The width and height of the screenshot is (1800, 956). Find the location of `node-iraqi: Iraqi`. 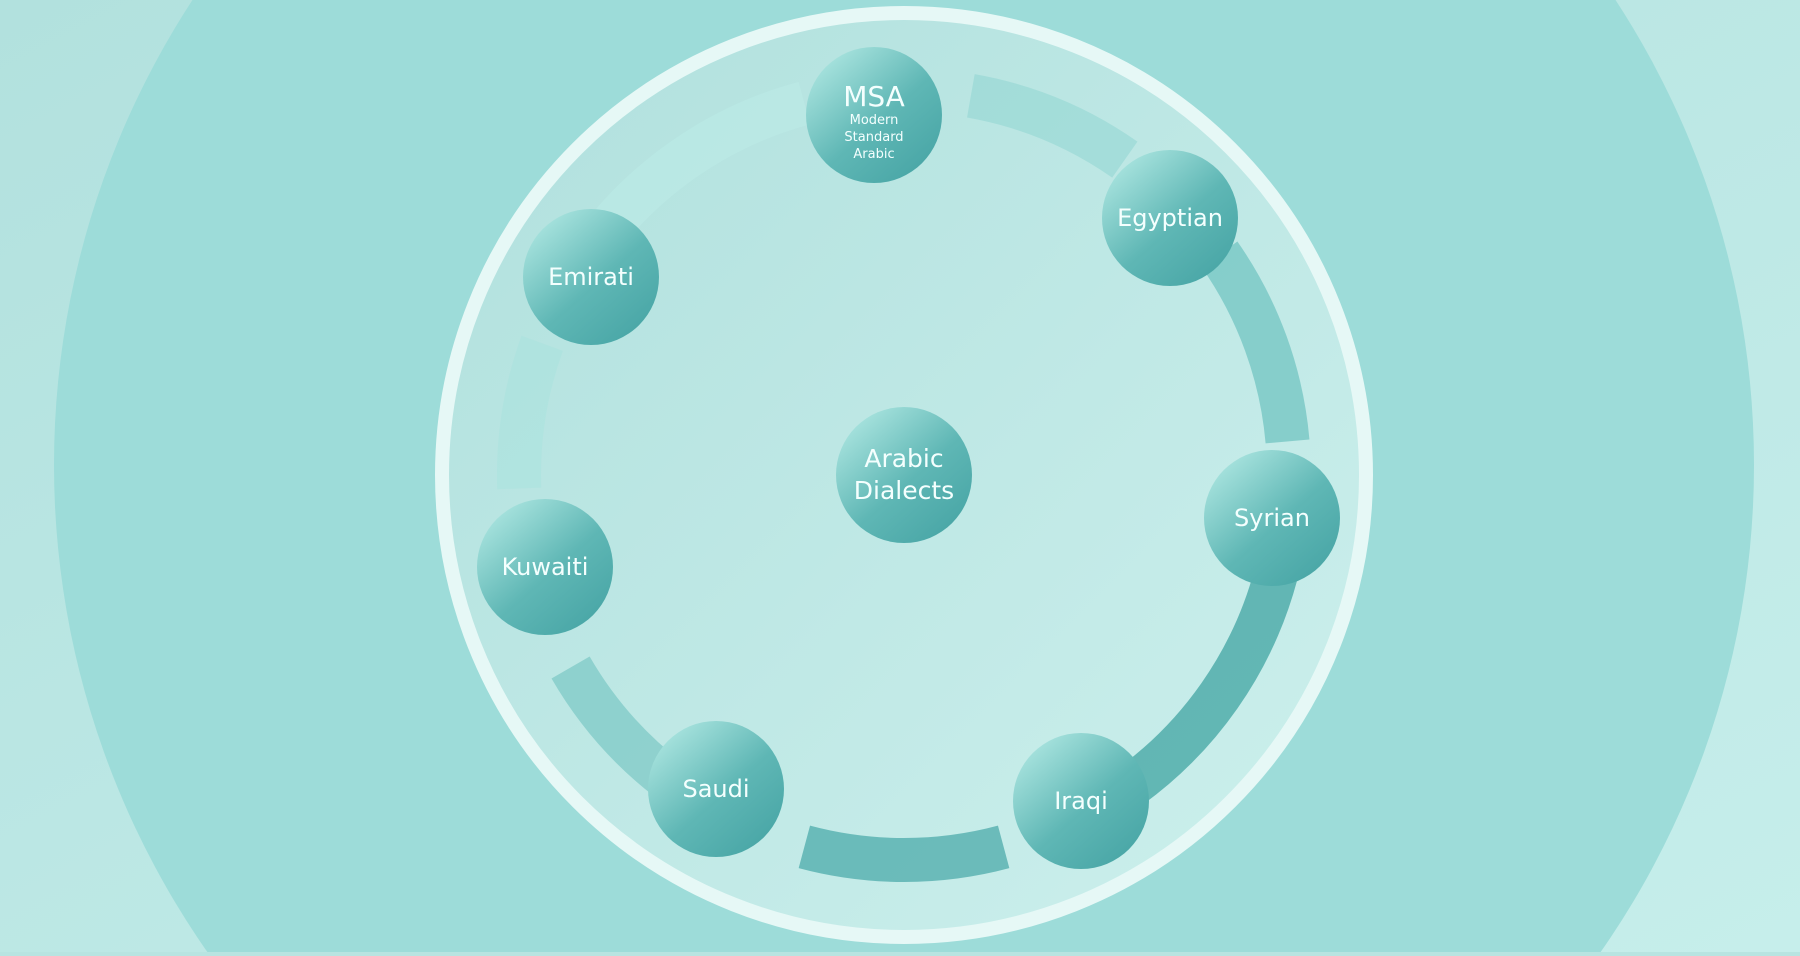

node-iraqi: Iraqi is located at coordinates (1081, 801).